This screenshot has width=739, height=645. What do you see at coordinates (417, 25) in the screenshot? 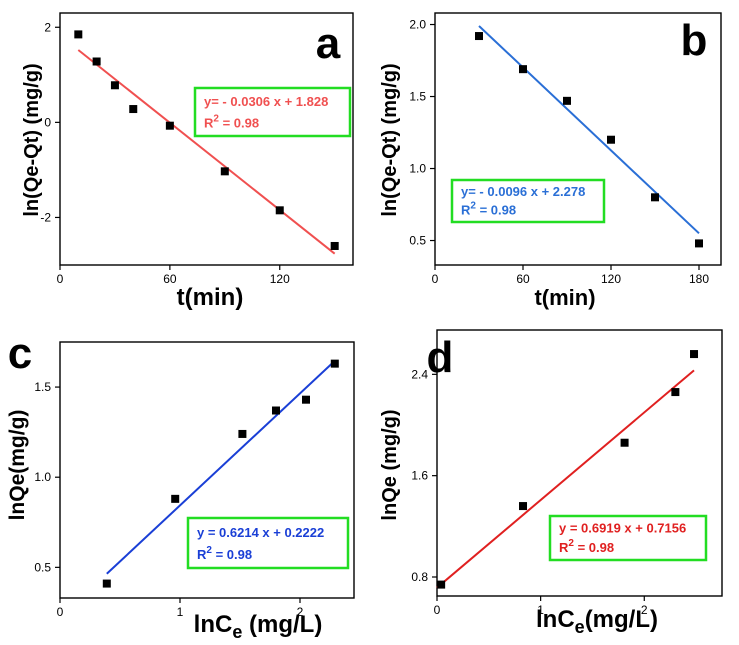
I see `y-tick-label: 2.0` at bounding box center [417, 25].